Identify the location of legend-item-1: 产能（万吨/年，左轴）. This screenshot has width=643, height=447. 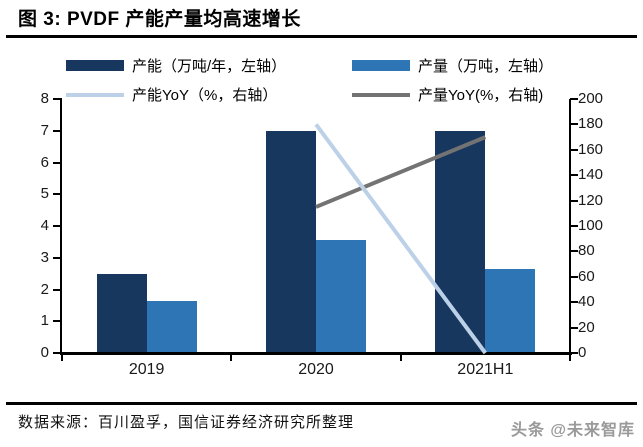
(176, 65).